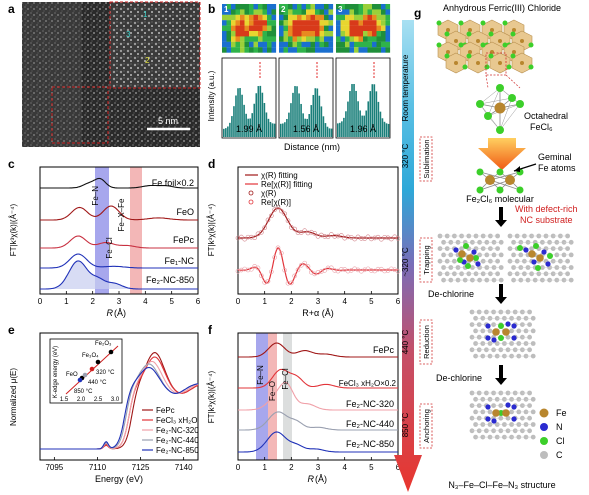 This screenshot has height=495, width=589. Describe the element at coordinates (408, 256) in the screenshot. I see `temperature-arrow` at that location.